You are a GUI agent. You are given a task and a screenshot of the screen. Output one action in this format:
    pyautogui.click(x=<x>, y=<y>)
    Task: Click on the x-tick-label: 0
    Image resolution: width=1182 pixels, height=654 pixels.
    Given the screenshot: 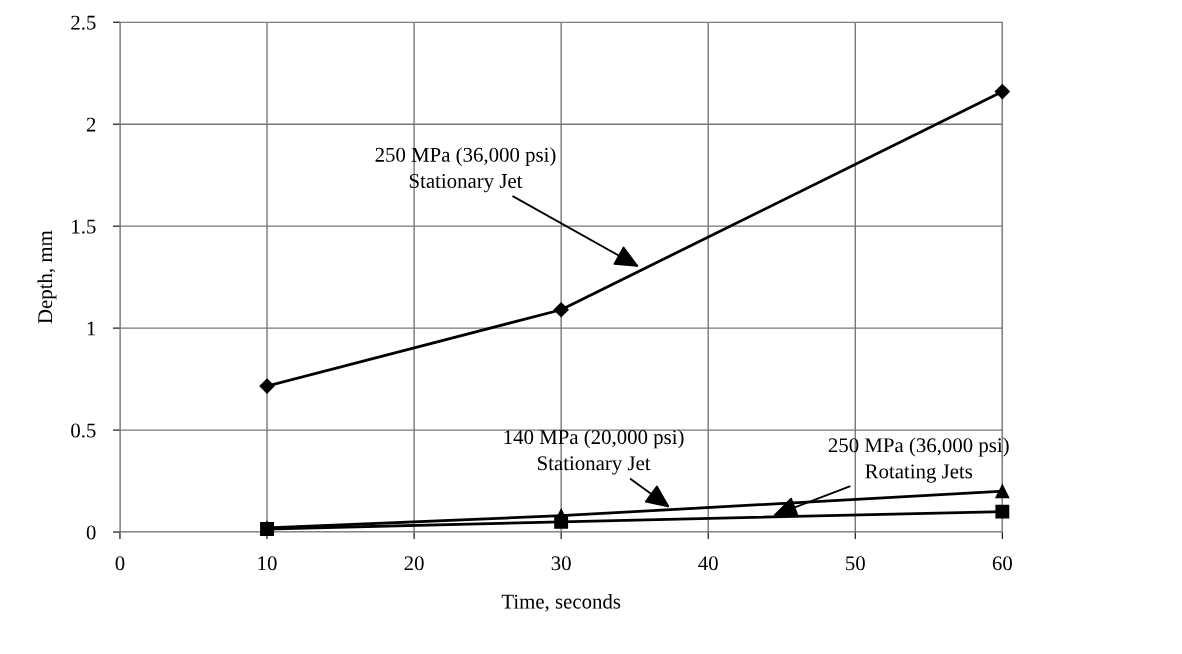 What is the action you would take?
    pyautogui.click(x=120, y=563)
    